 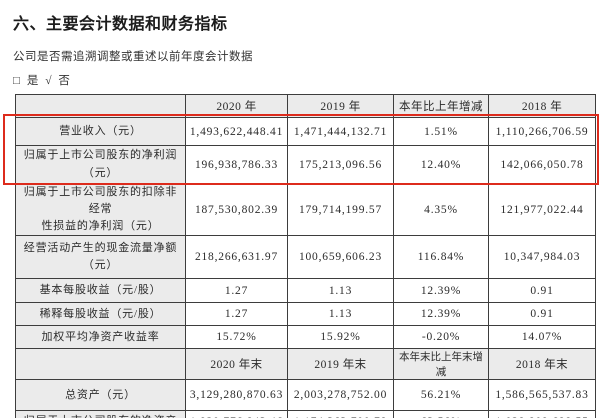 What do you see at coordinates (340, 337) in the screenshot?
I see `value-cell: 15.92%` at bounding box center [340, 337].